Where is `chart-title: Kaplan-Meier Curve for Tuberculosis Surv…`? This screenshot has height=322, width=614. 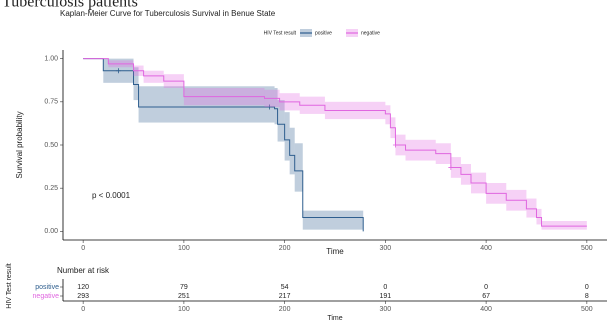
chart-title: Kaplan-Meier Curve for Tuberculosis Surv… is located at coordinates (168, 13).